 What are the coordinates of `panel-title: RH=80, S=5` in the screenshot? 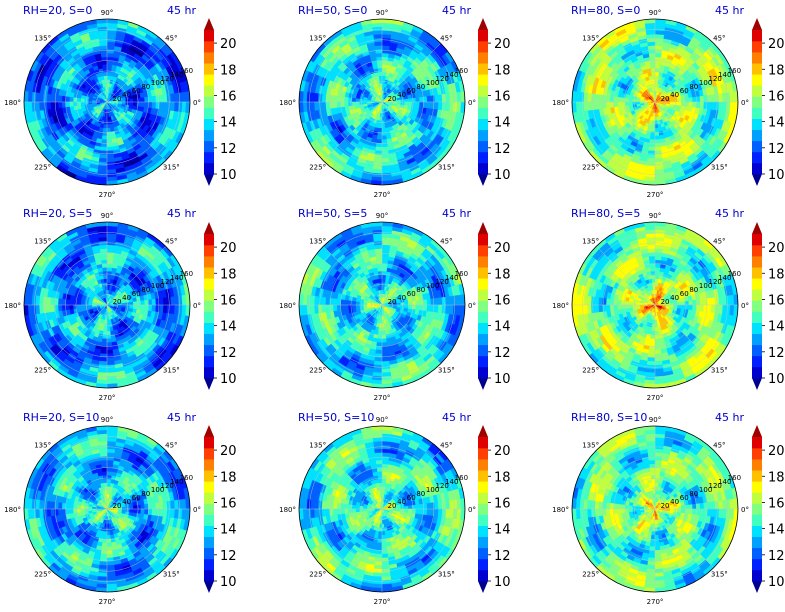 It's located at (605, 213).